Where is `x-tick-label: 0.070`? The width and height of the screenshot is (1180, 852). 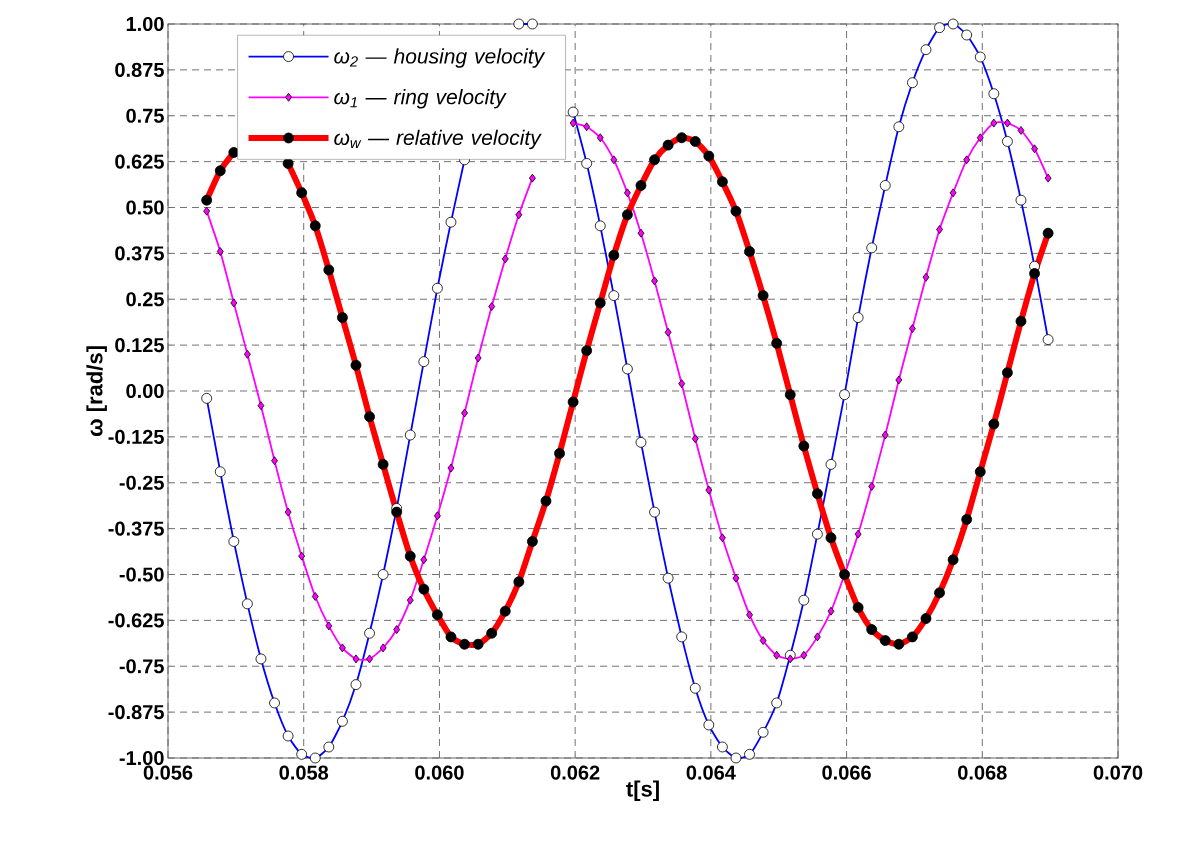
x-tick-label: 0.070 is located at coordinates (1118, 772).